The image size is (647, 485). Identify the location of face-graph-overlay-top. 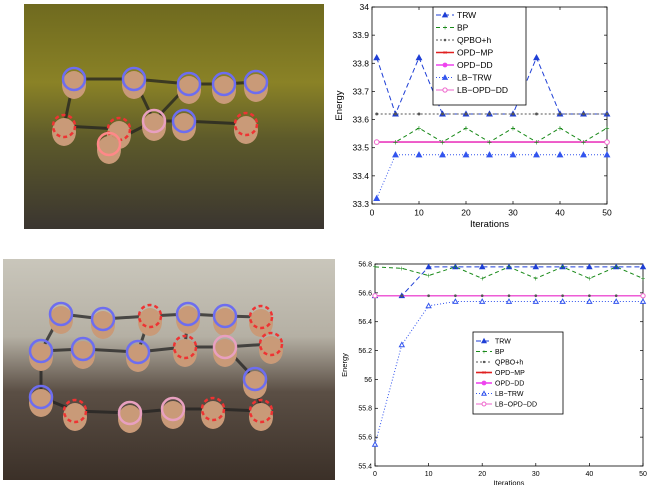
(160, 115).